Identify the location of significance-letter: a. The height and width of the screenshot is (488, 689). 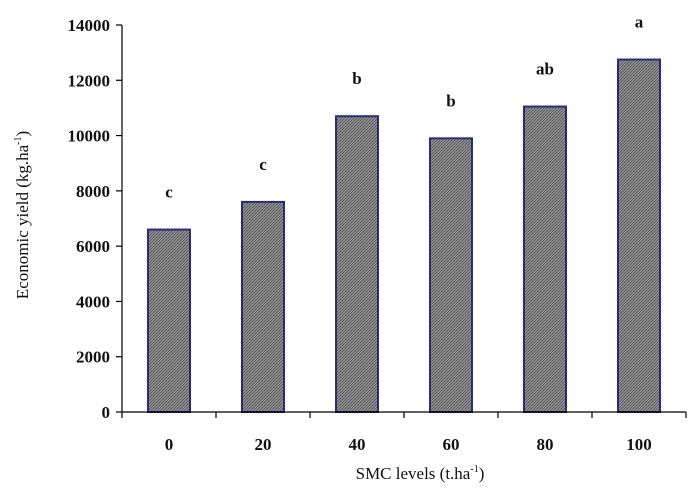
(639, 22).